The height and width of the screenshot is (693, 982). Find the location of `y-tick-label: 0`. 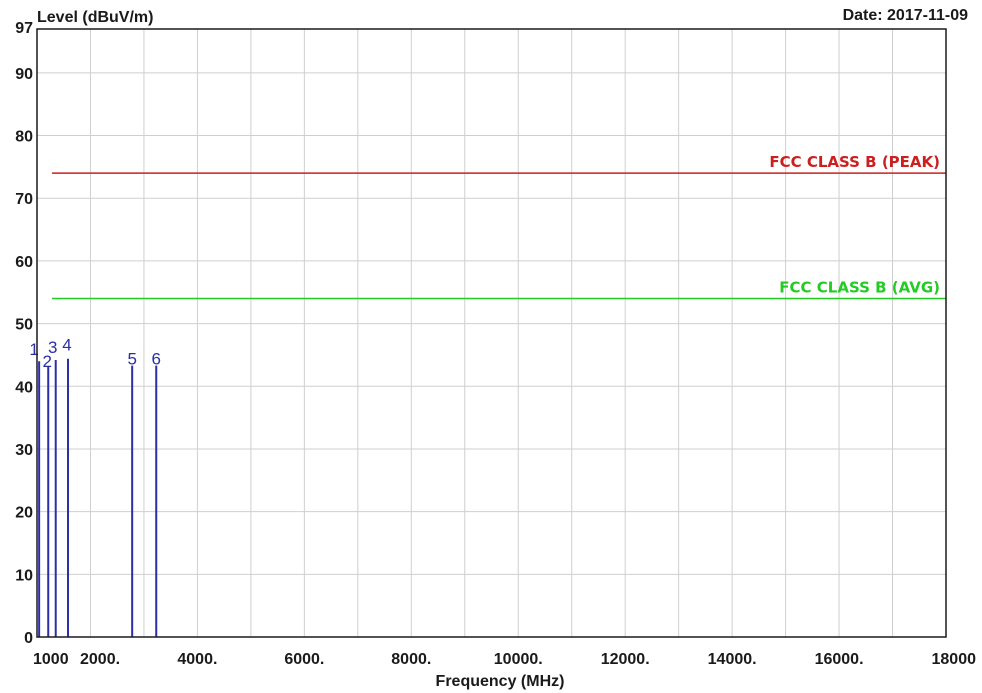

y-tick-label: 0 is located at coordinates (28, 638).